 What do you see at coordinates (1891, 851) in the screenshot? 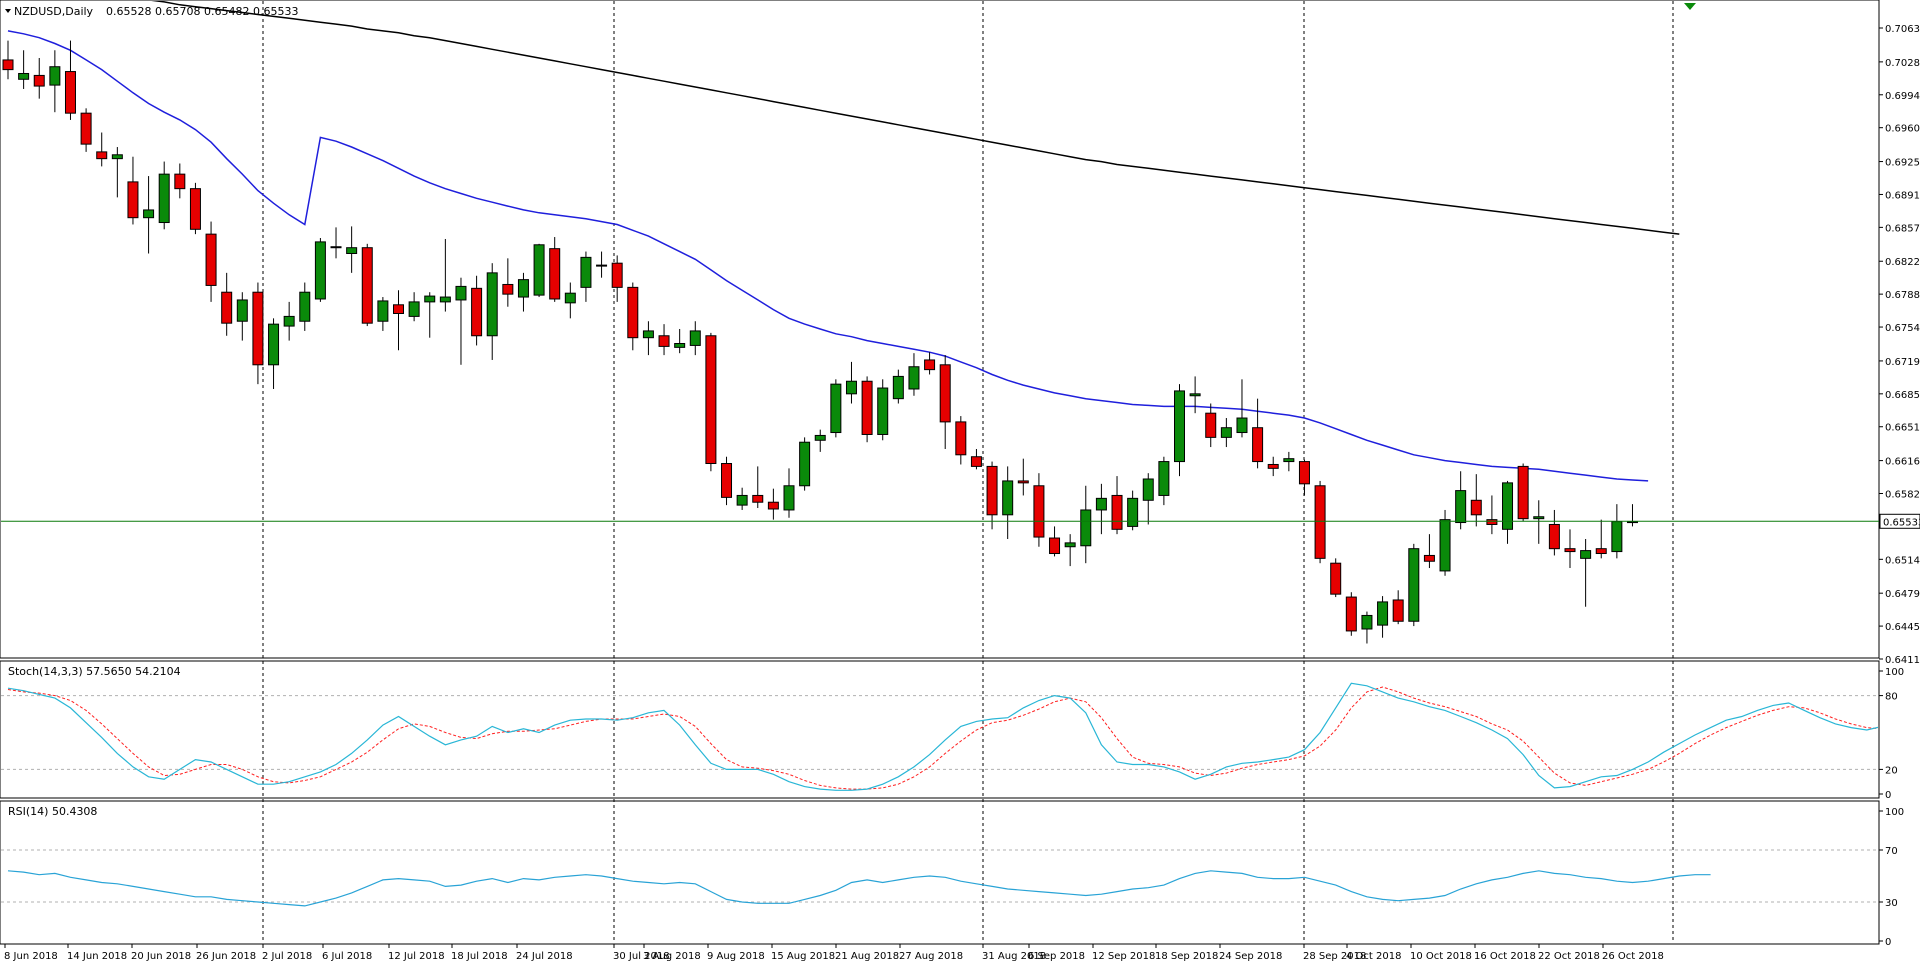
I see `rsi-tick-label: 70` at bounding box center [1891, 851].